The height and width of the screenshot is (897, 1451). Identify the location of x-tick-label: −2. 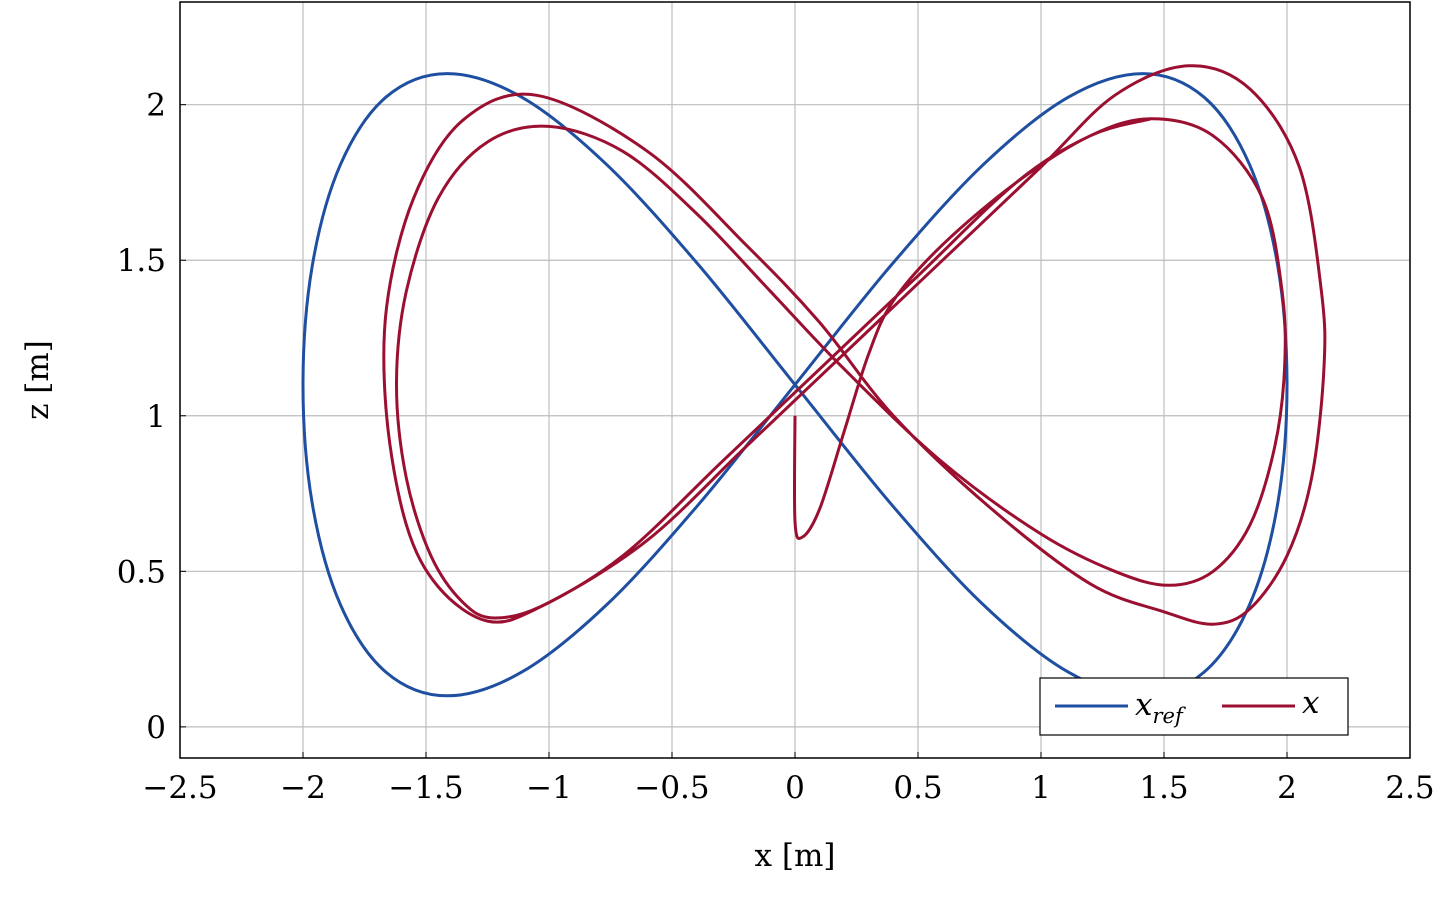
(303, 788).